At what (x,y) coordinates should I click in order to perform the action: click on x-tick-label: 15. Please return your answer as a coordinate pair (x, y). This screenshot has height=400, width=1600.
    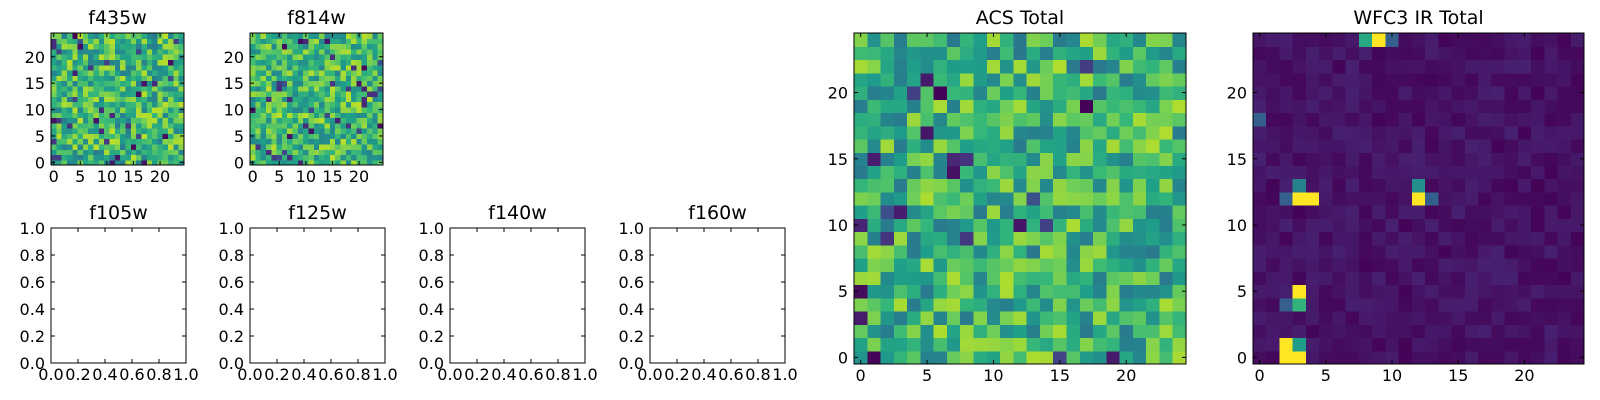
    Looking at the image, I should click on (332, 176).